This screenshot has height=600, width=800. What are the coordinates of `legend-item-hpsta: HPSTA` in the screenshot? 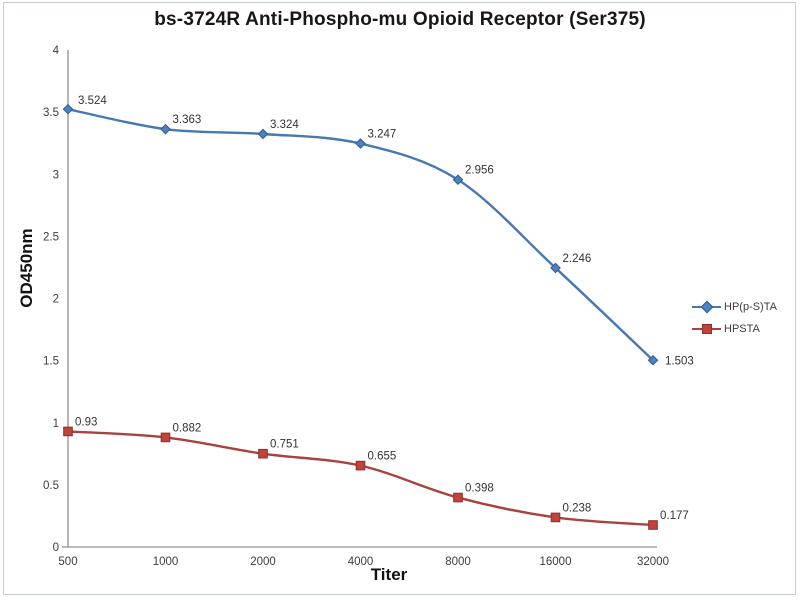 It's located at (734, 329).